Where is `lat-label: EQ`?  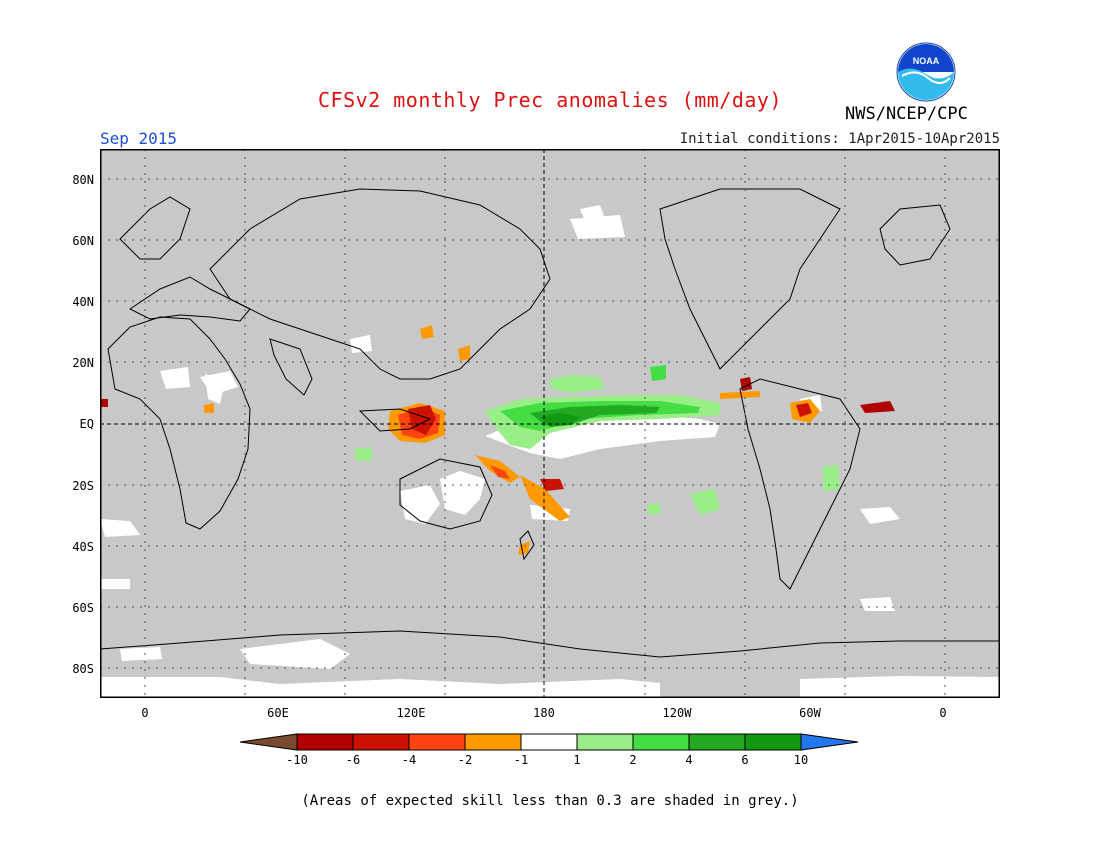 lat-label: EQ is located at coordinates (86, 424).